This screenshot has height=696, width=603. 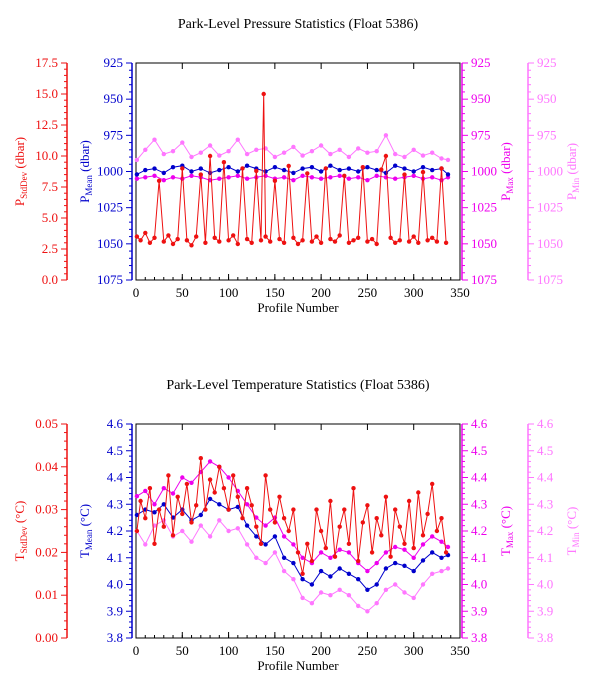 I want to click on min-y-tick-label: 4.3, so click(x=545, y=503).